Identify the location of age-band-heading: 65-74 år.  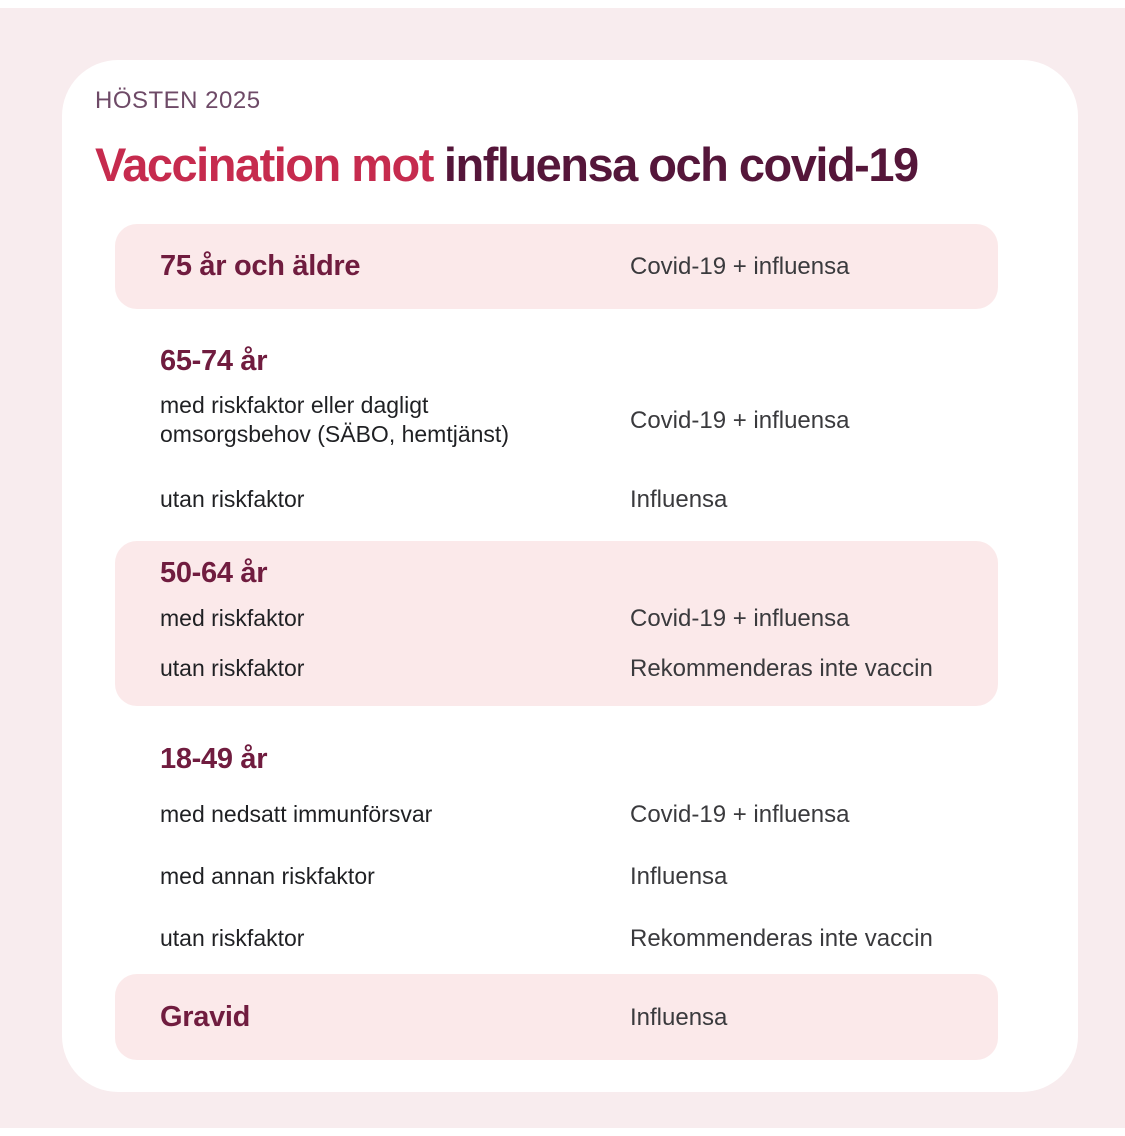
(214, 361).